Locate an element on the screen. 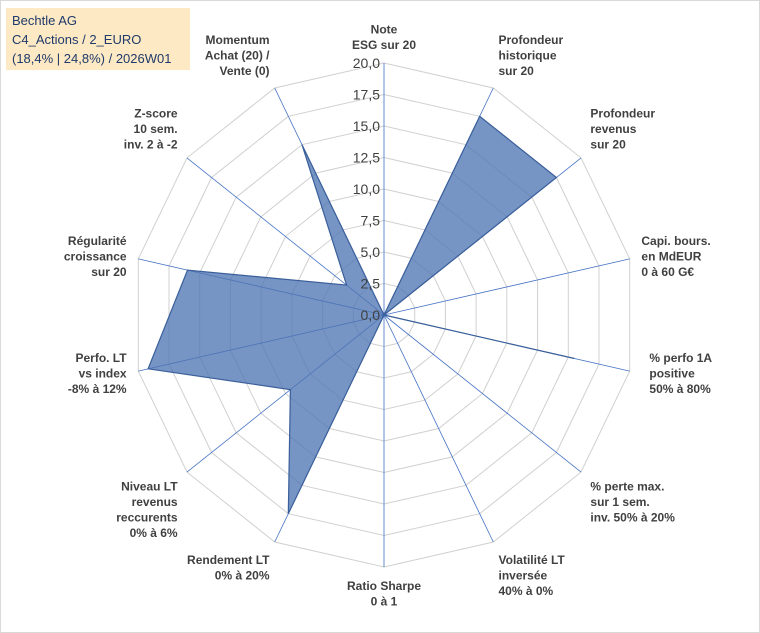 The height and width of the screenshot is (633, 760). axis-label-10: Perfo. LT vs index -8% à 12% is located at coordinates (97, 373).